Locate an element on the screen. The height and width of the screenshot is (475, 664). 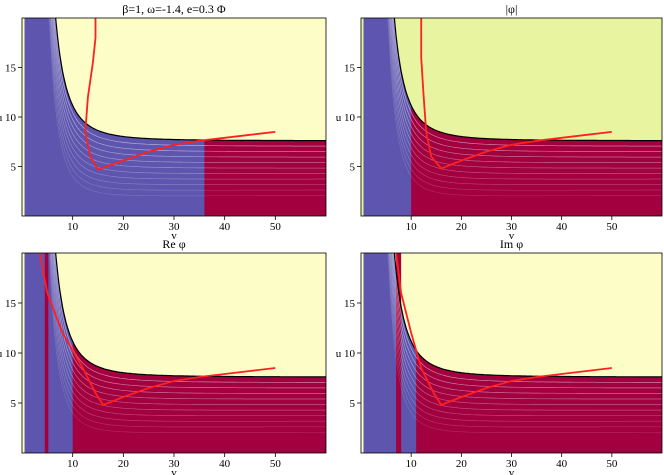
panel-title: Re φ is located at coordinates (173, 244).